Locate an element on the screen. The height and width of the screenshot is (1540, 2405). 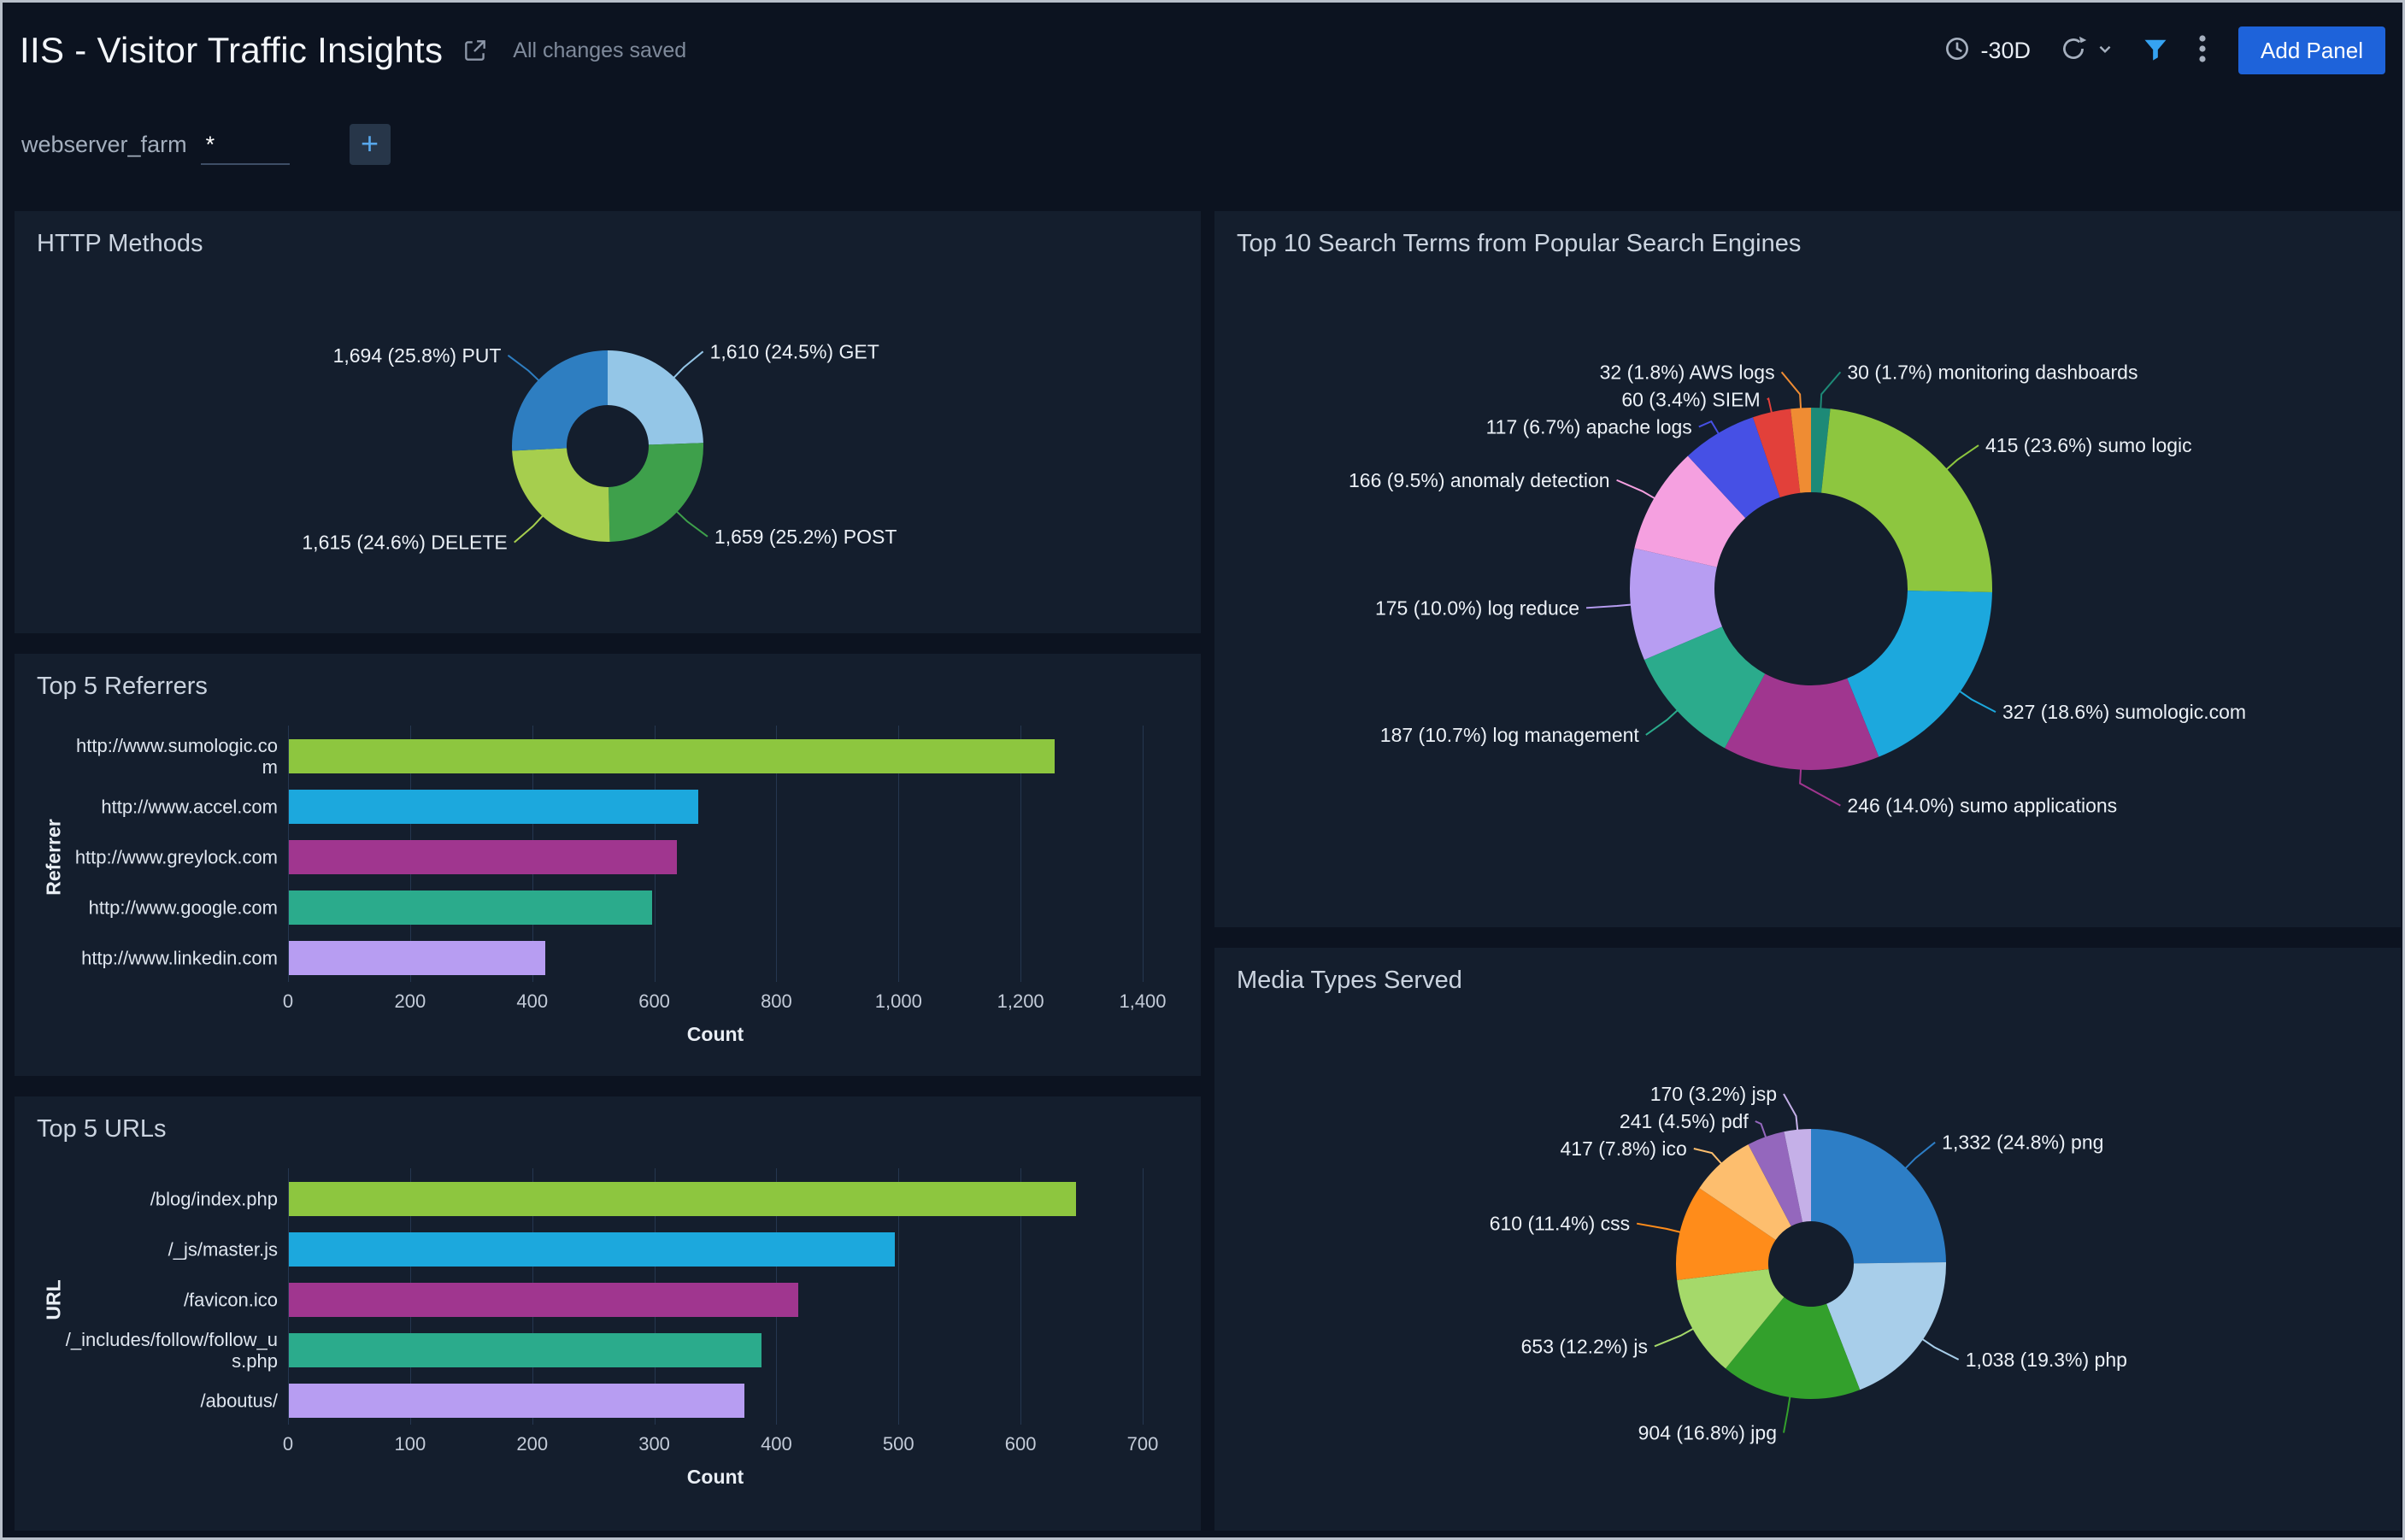
pie-slice-sumo-applications is located at coordinates (1802, 721).